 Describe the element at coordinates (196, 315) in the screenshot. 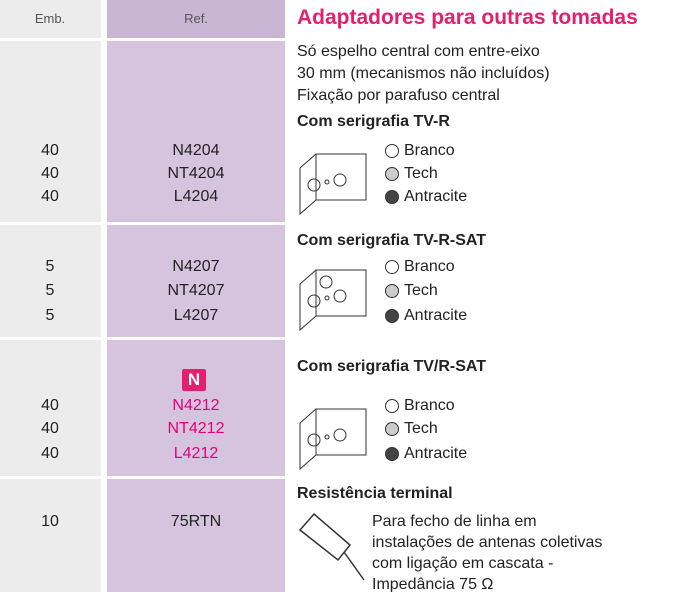

I see `ref: L4207` at that location.